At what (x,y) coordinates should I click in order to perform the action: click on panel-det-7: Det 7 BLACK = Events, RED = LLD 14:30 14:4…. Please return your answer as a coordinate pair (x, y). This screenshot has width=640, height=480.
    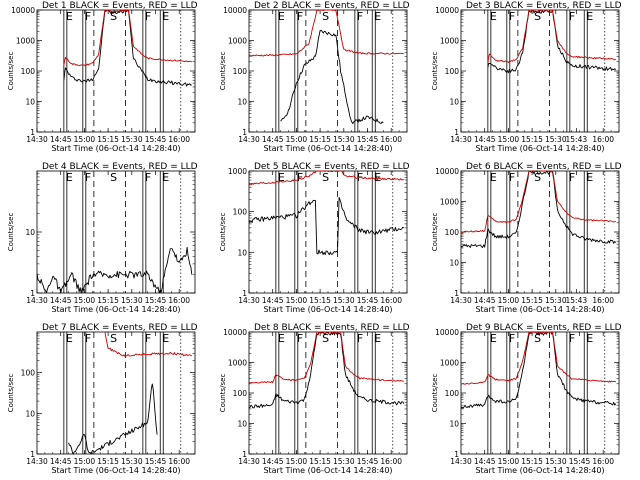
    Looking at the image, I should click on (102, 399).